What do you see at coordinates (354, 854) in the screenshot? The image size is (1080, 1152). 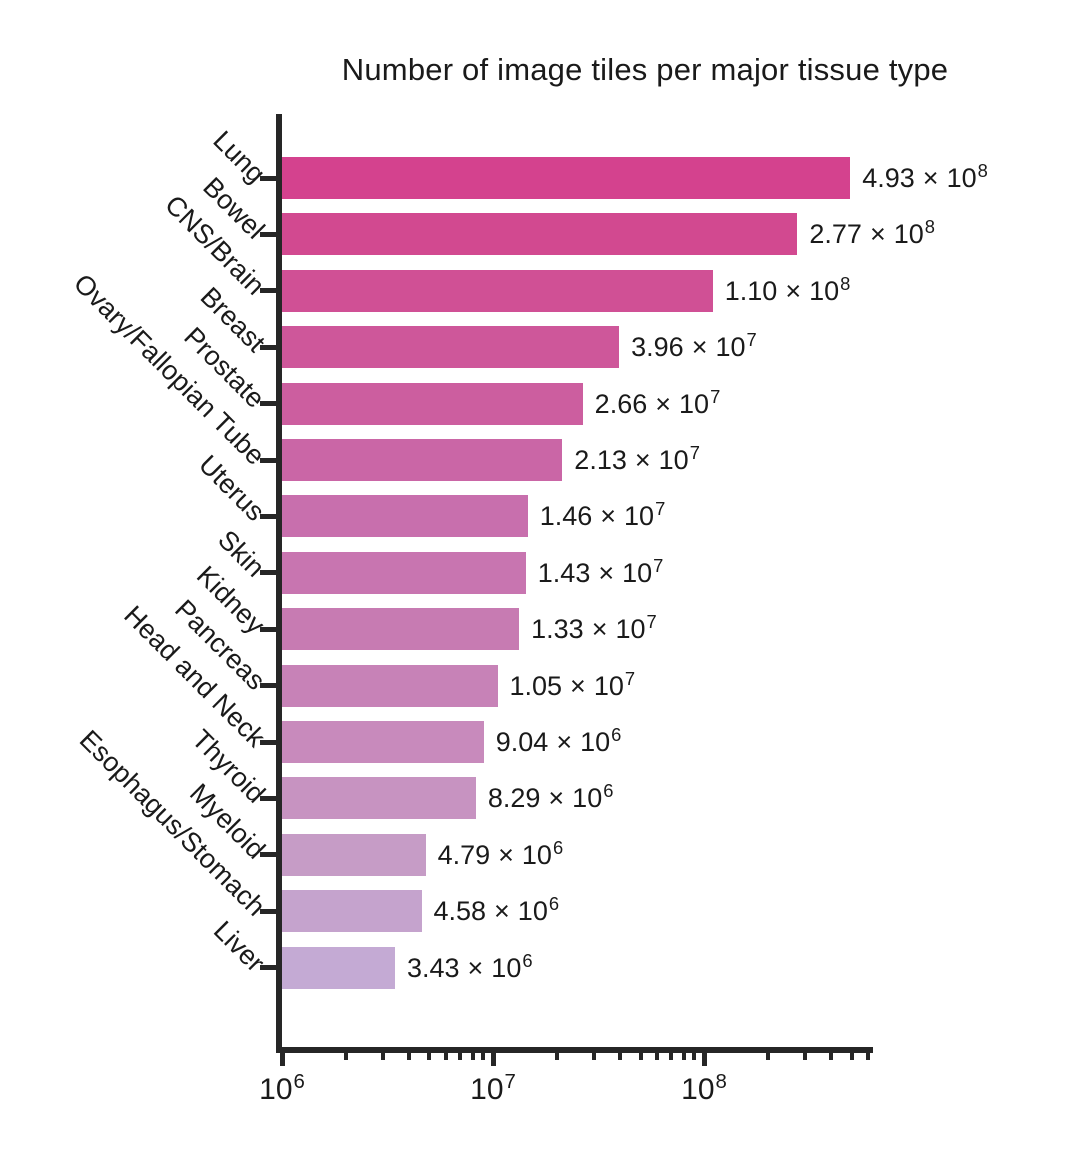 I see `bar-myeloid` at bounding box center [354, 854].